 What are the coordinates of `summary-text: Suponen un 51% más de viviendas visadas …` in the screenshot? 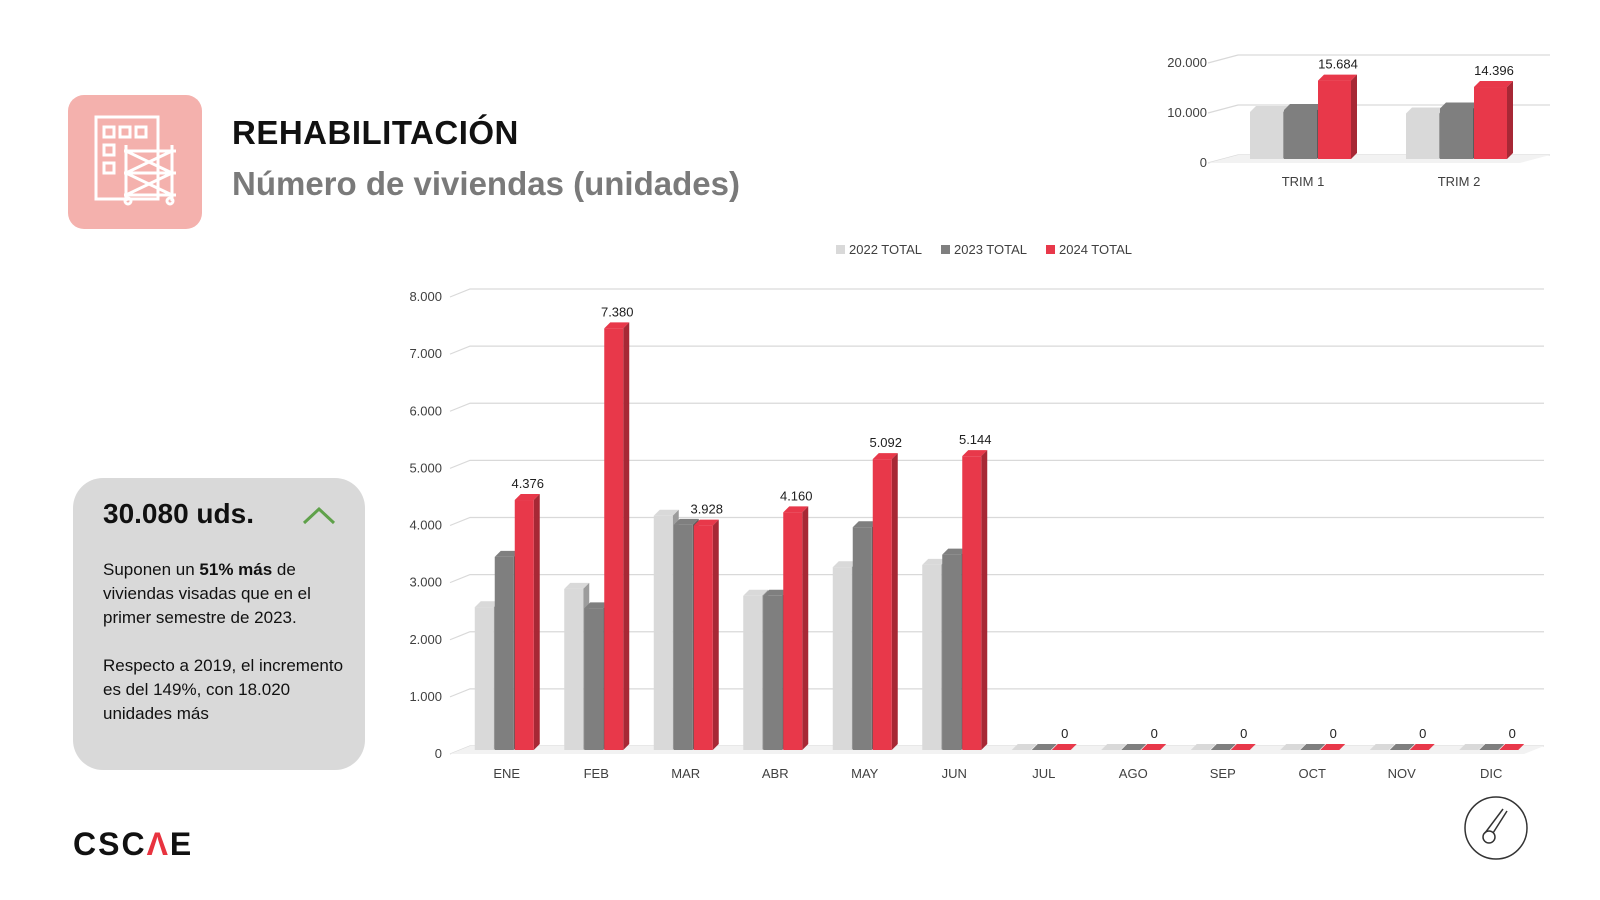 It's located at (228, 654).